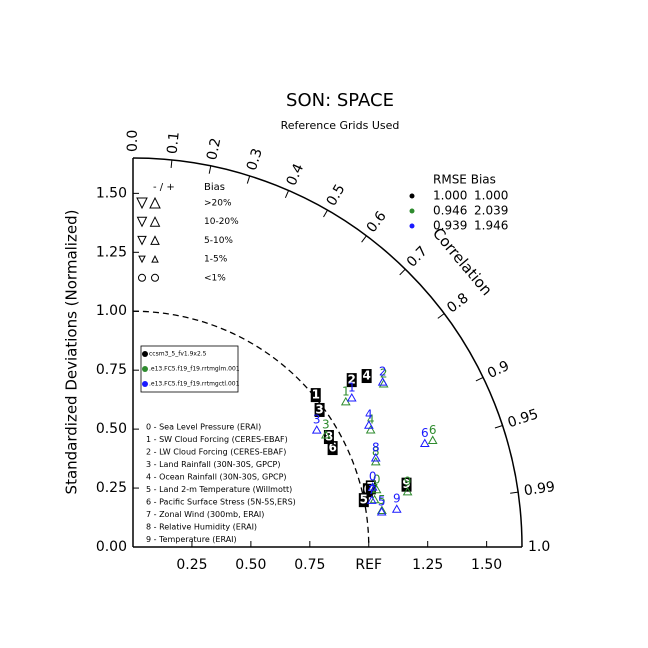 The image size is (648, 648). Describe the element at coordinates (203, 427) in the screenshot. I see `variable-label: 0 - Sea Level Pressure (ERAI)` at that location.